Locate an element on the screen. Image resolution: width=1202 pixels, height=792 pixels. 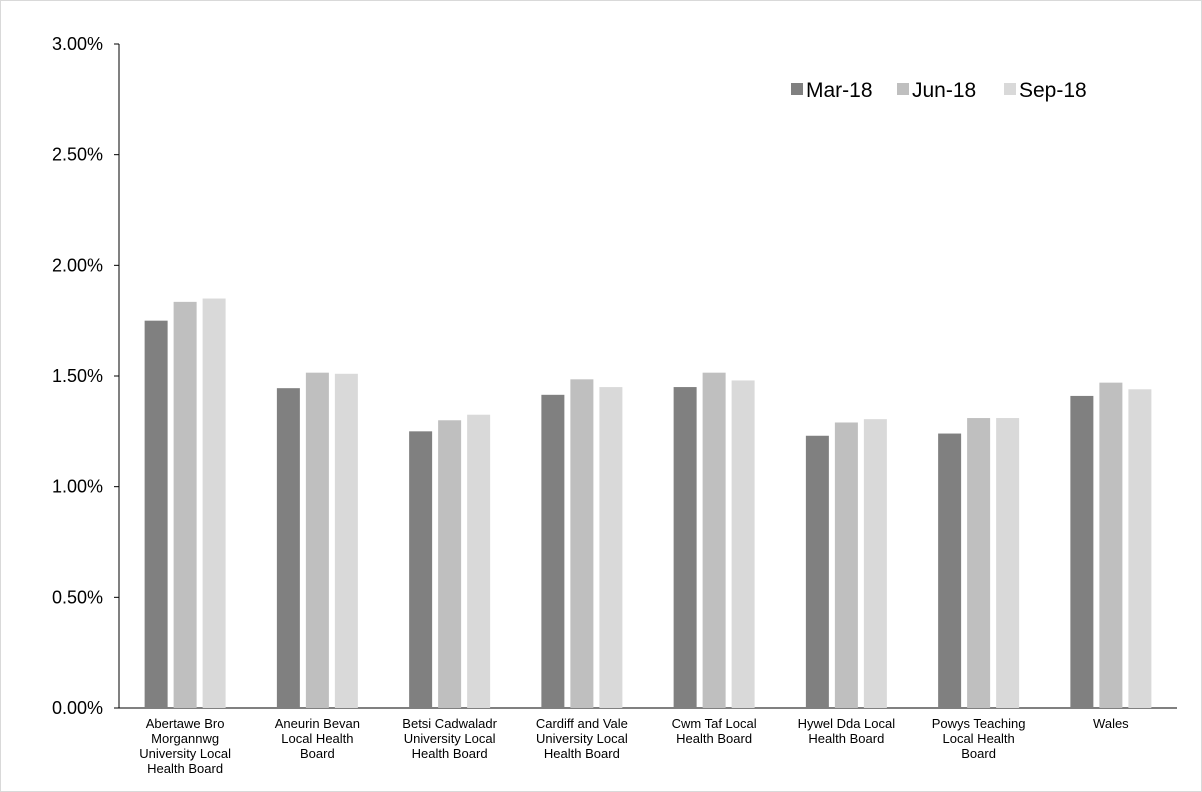
y-tick-label: 1.00% is located at coordinates (77, 487).